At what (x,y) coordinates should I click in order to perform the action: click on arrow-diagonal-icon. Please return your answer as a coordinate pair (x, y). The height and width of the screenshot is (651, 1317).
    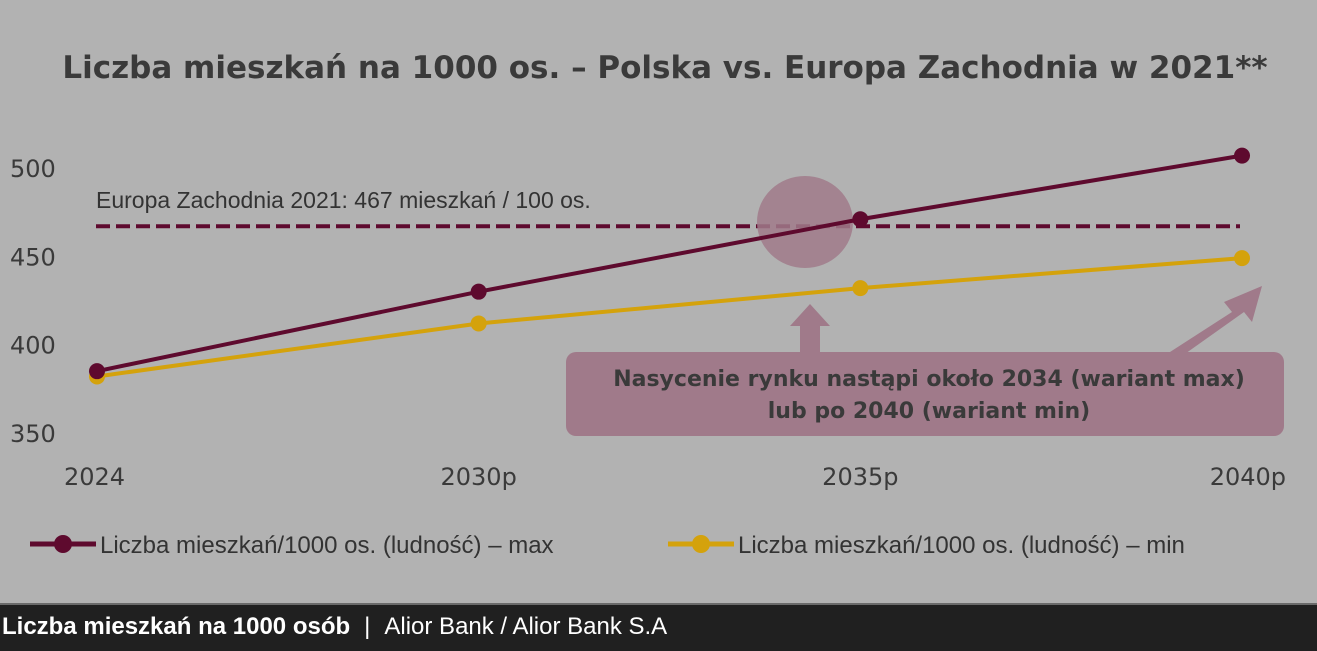
    Looking at the image, I should click on (1216, 321).